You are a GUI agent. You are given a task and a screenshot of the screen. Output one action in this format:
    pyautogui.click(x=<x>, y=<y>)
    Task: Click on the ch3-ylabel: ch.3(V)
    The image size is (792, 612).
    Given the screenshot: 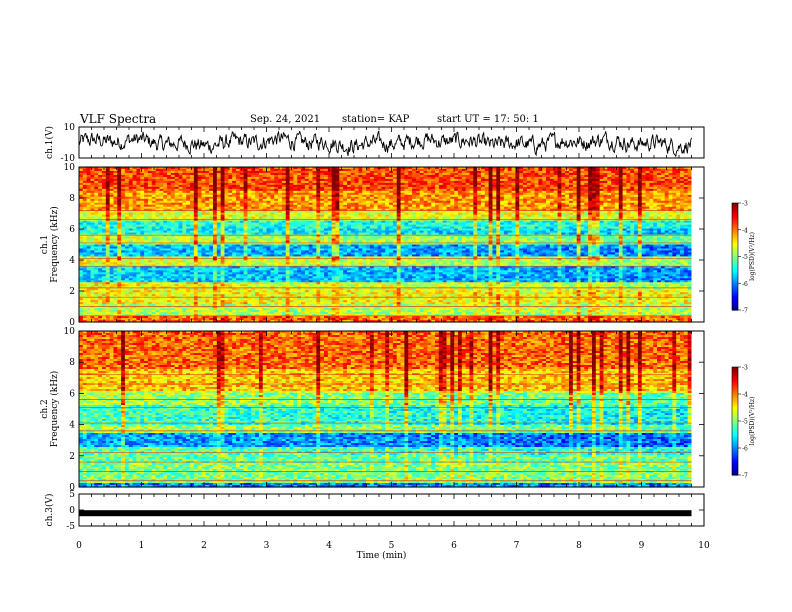 What is the action you would take?
    pyautogui.click(x=49, y=510)
    